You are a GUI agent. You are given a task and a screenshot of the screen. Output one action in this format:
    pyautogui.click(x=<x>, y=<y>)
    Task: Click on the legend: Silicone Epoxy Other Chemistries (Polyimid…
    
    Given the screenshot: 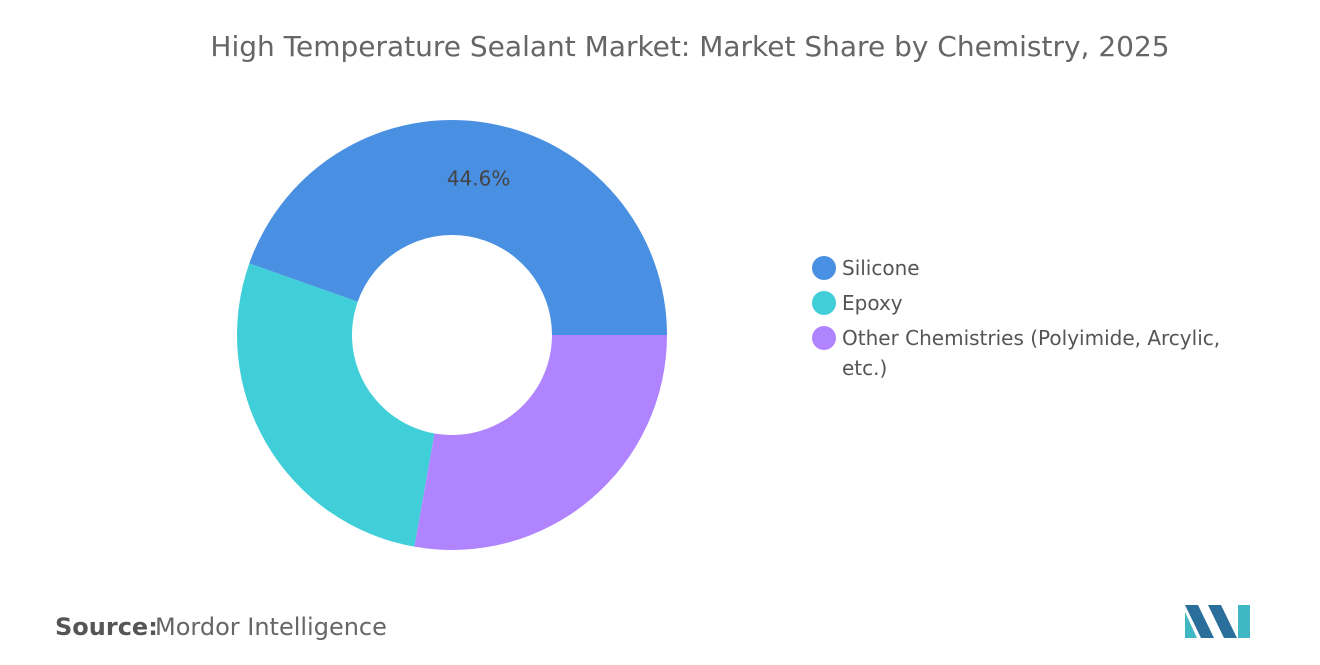 What is the action you would take?
    pyautogui.click(x=1022, y=323)
    